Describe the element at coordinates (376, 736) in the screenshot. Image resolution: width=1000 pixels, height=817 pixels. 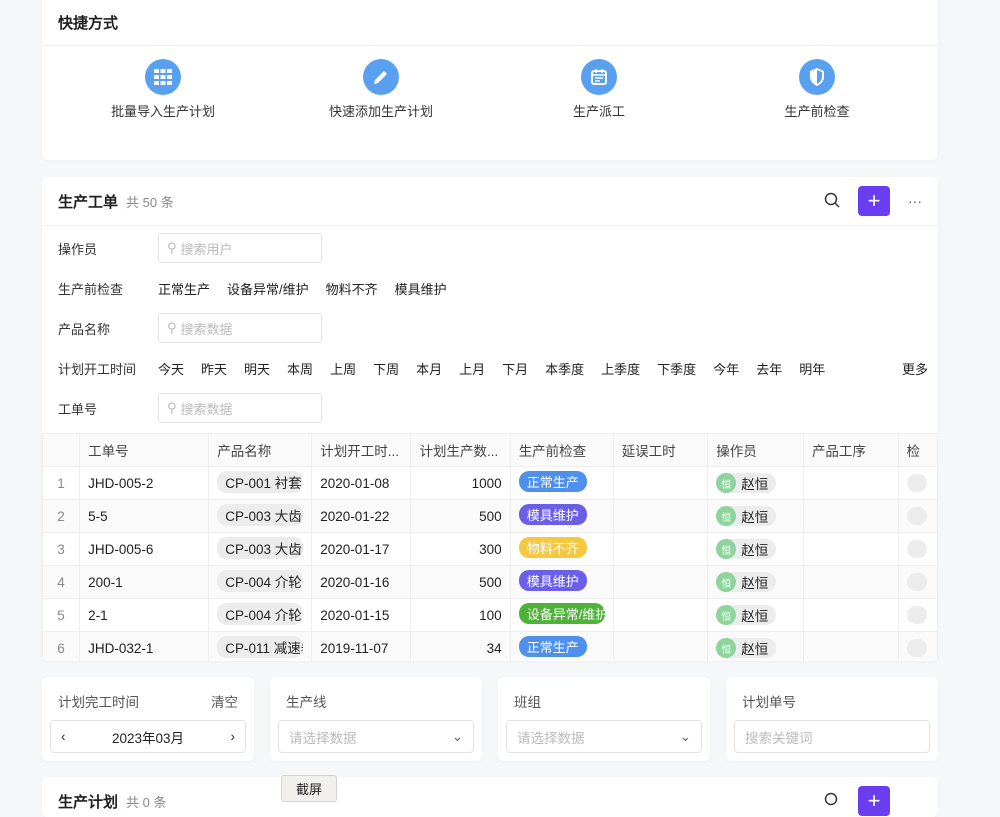
I see `production-line-select: 请选择数据 ⌄` at that location.